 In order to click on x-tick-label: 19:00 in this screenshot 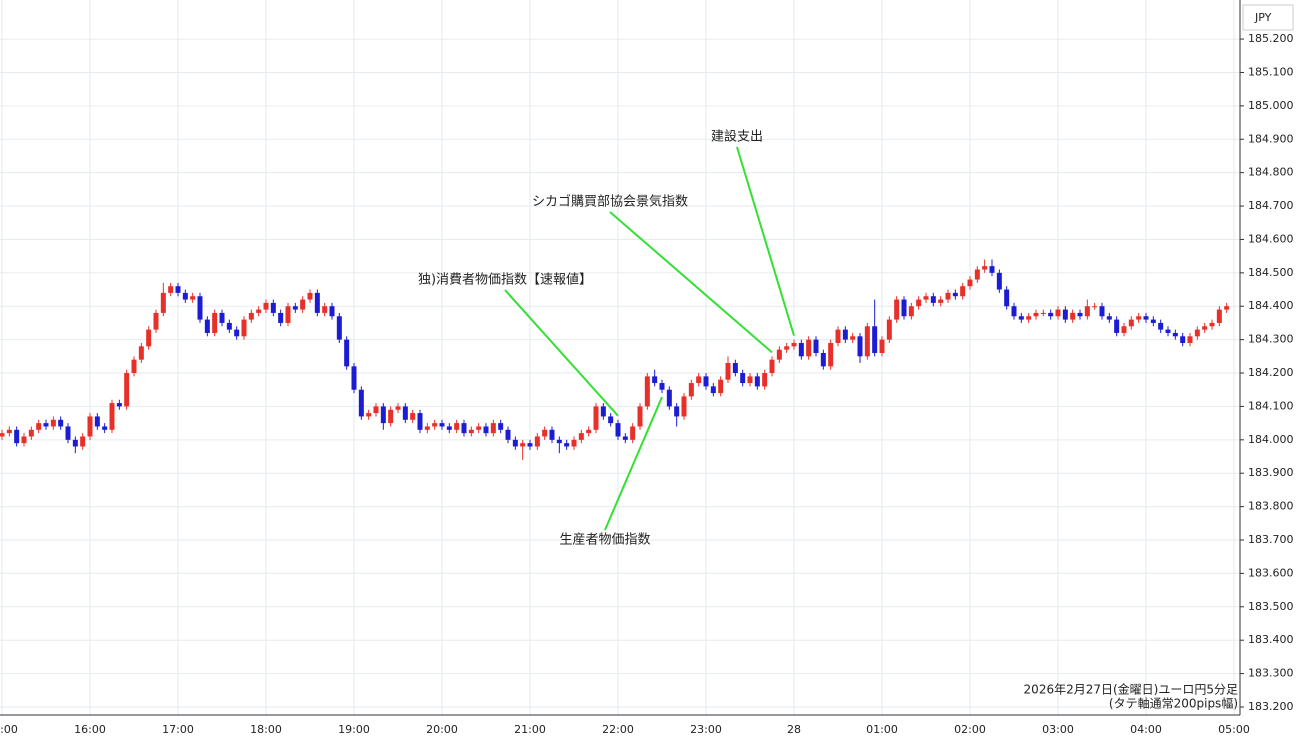, I will do `click(354, 729)`.